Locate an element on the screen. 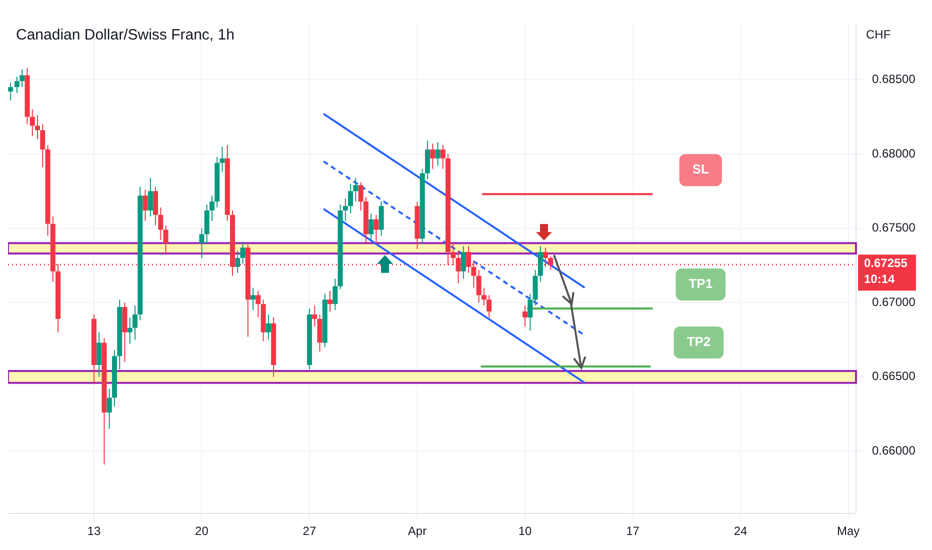 This screenshot has width=932, height=550. y-tick-label: 0.66000 is located at coordinates (894, 451).